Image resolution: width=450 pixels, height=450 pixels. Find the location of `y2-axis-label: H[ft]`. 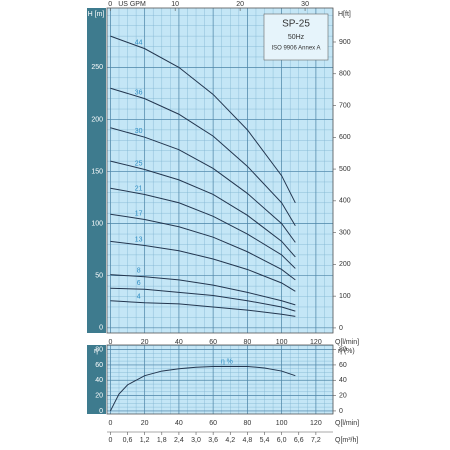

y2-axis-label: H[ft] is located at coordinates (344, 14).